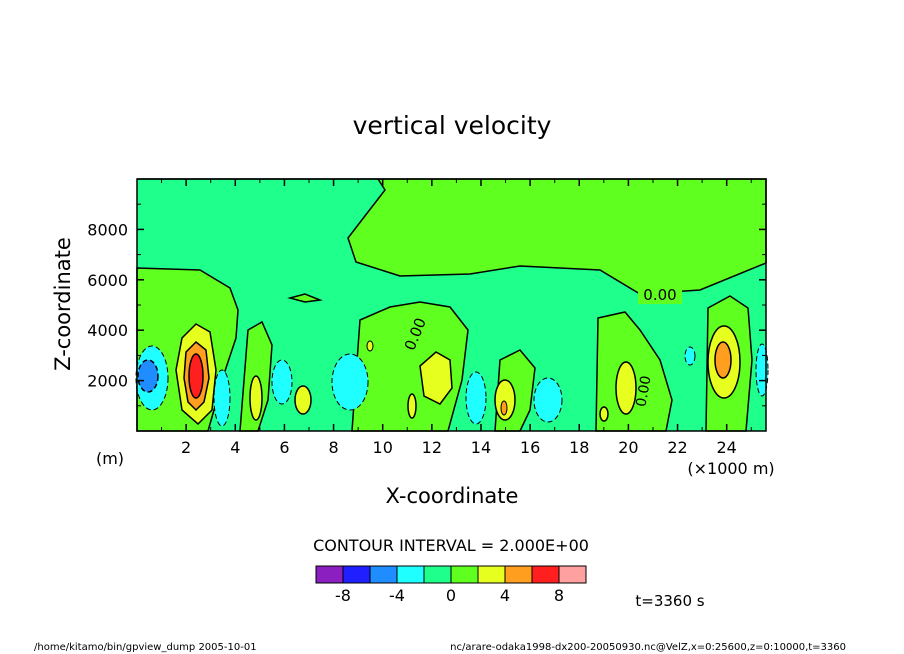  I want to click on x-tick-label: 2, so click(186, 447).